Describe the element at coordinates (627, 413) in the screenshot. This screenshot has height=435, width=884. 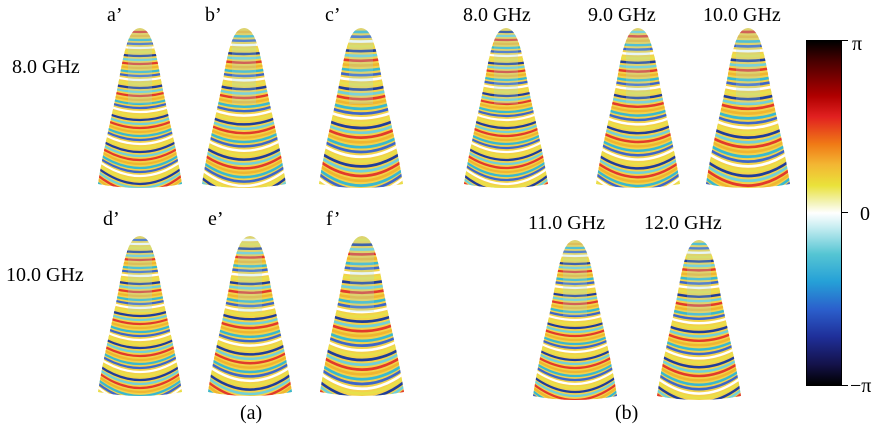
I see `caption-b: (b)` at that location.